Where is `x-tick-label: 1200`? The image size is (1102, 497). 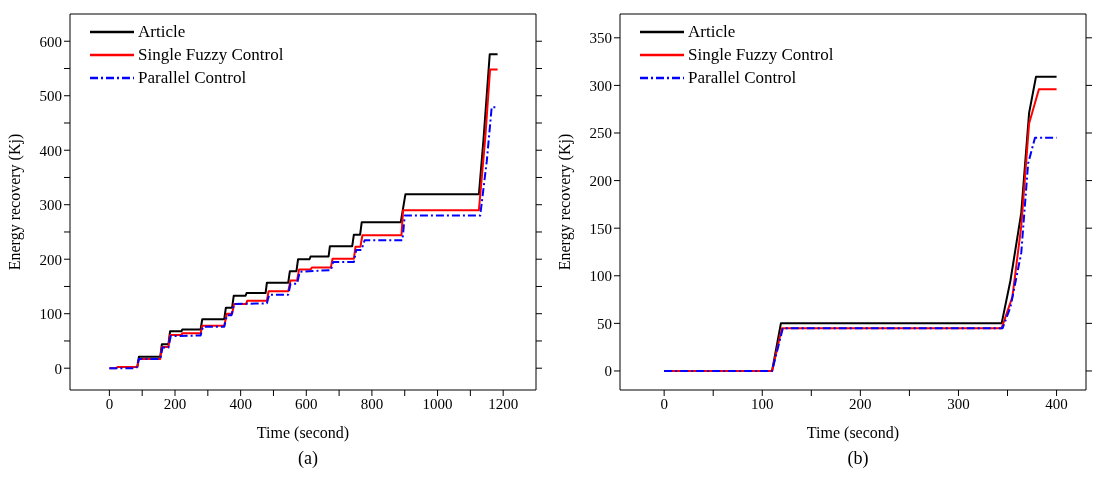 x-tick-label: 1200 is located at coordinates (503, 403).